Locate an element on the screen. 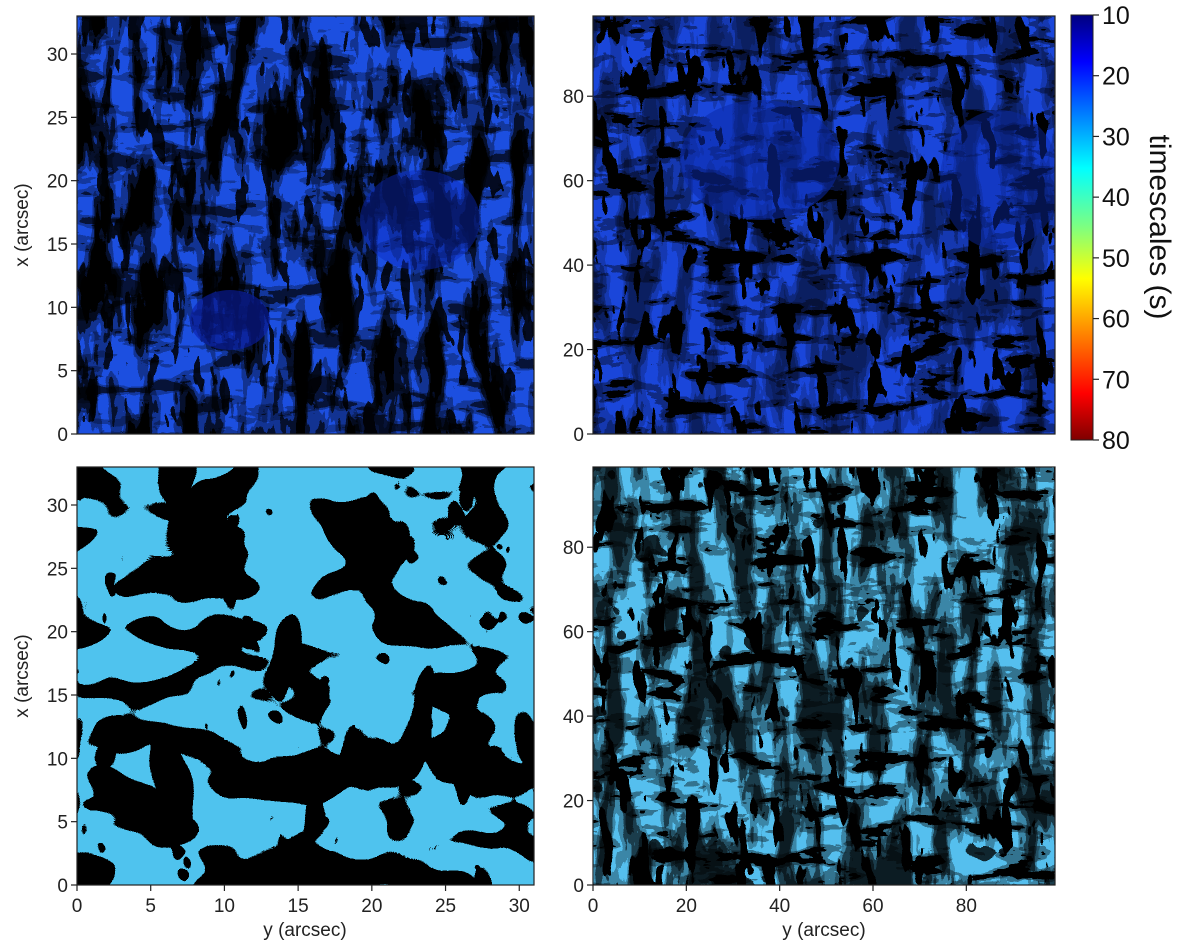  colorbar-label: timescales (s) is located at coordinates (1159, 226).